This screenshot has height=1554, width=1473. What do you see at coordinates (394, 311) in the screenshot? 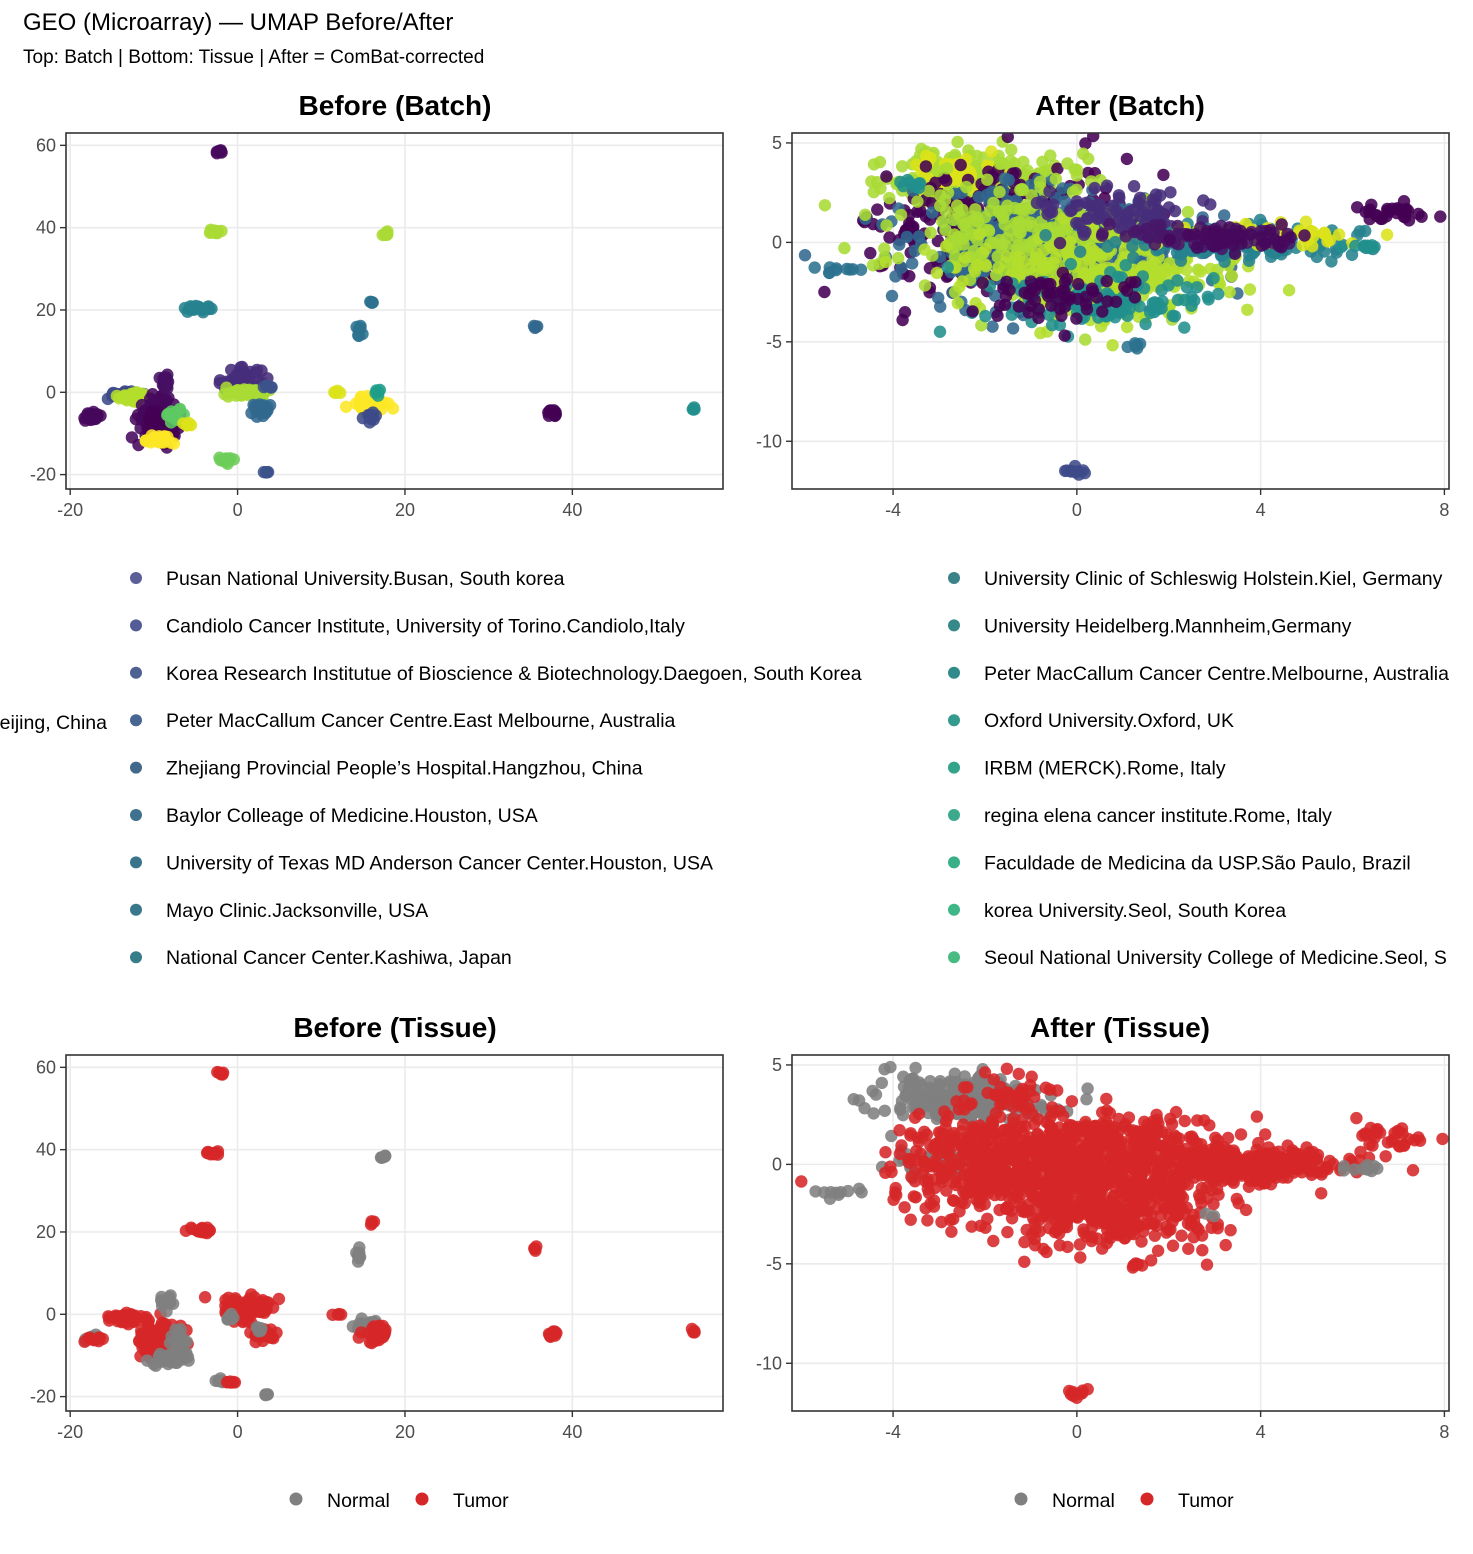
I see `panel-border` at bounding box center [394, 311].